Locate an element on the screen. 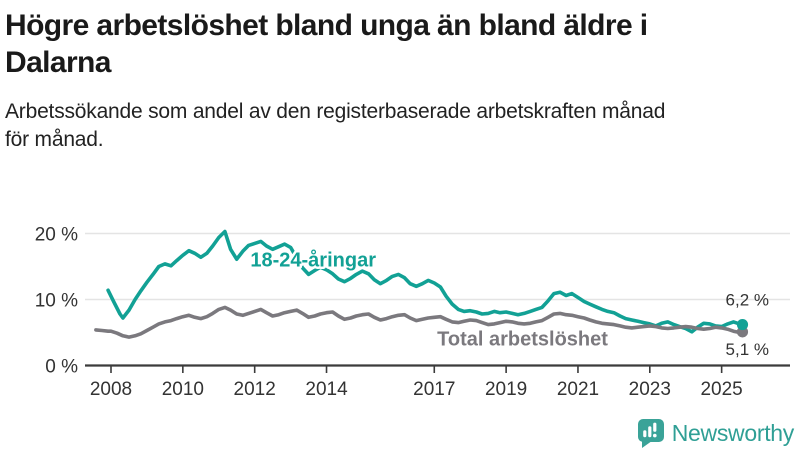  series-label-1: Total arbetslöshet is located at coordinates (522, 340).